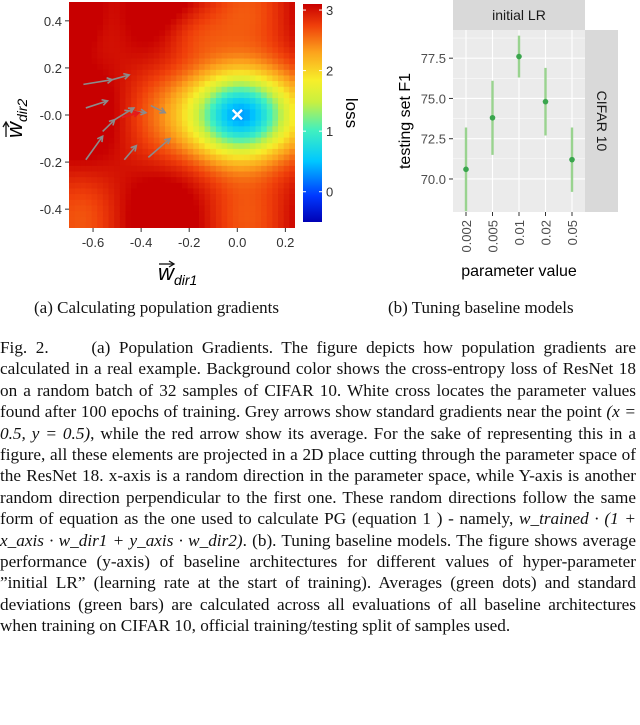 This screenshot has width=640, height=725. I want to click on mean-point, so click(492, 117).